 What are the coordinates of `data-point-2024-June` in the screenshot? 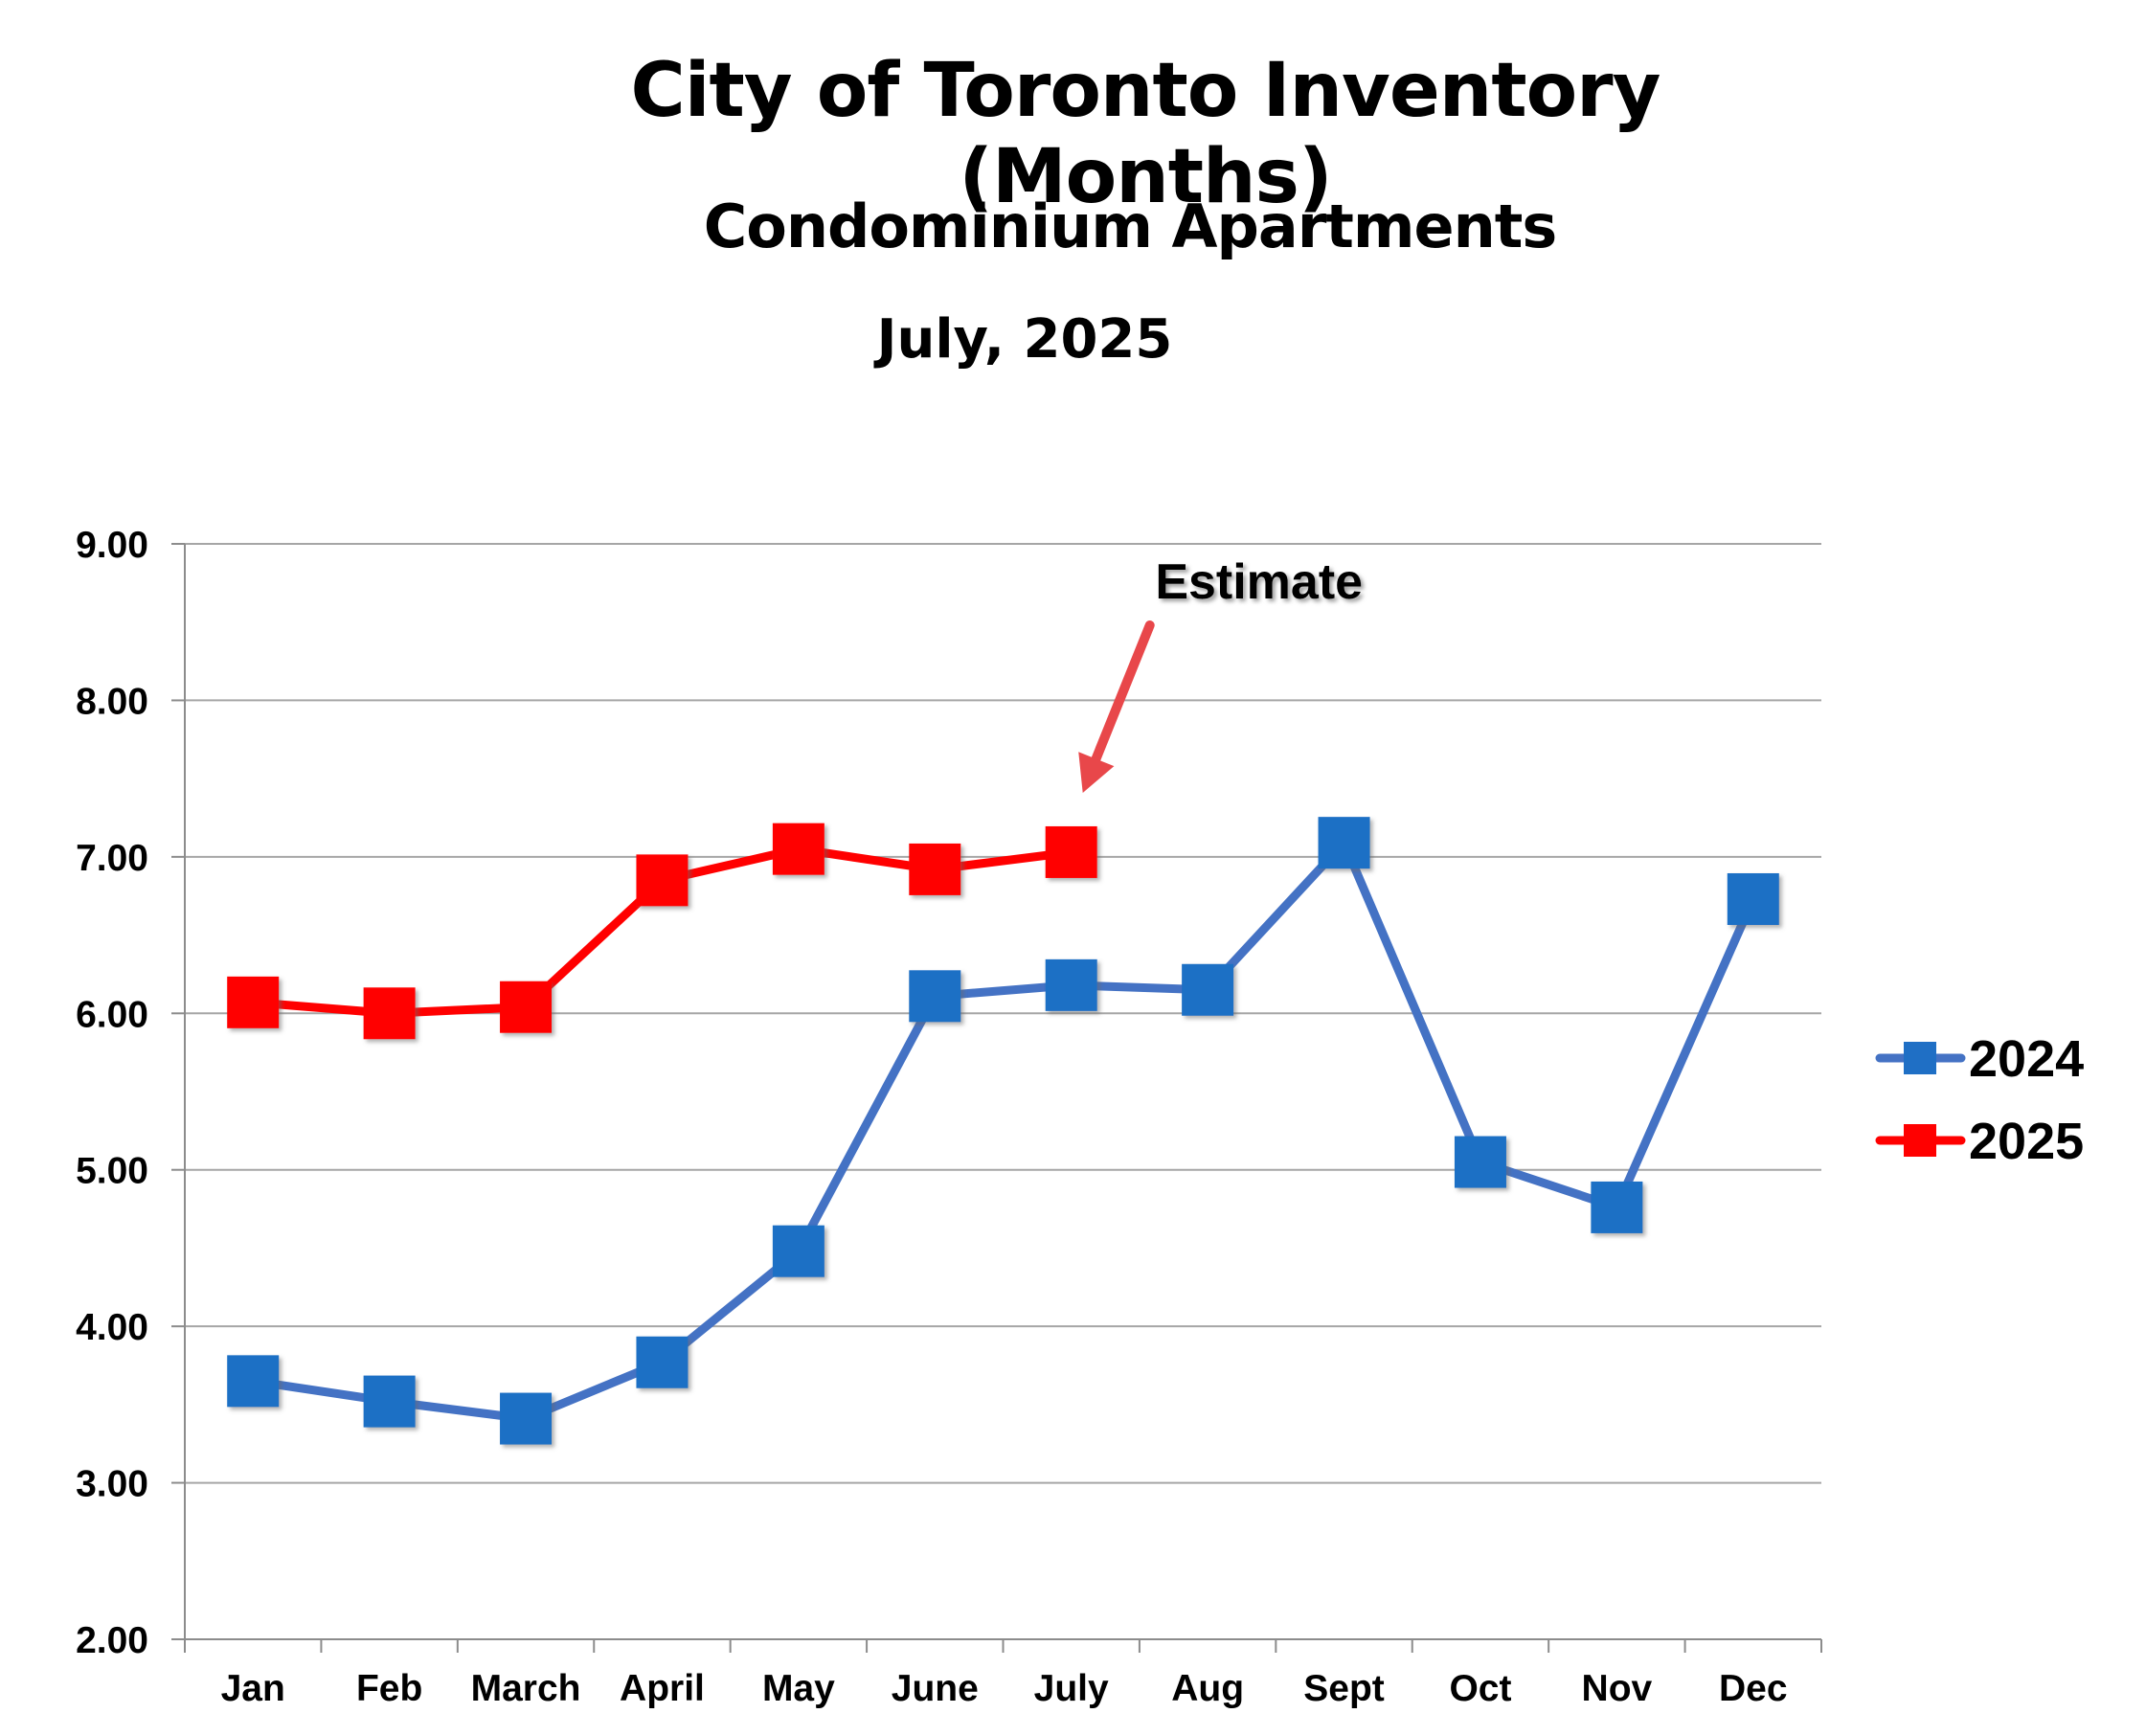 It's located at (935, 997).